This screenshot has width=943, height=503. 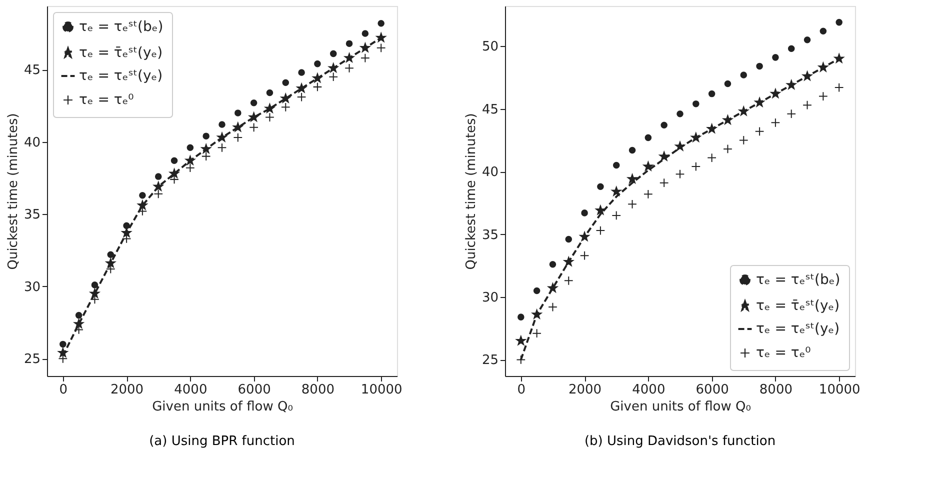 I want to click on x-tick-label: 10000, so click(x=839, y=390).